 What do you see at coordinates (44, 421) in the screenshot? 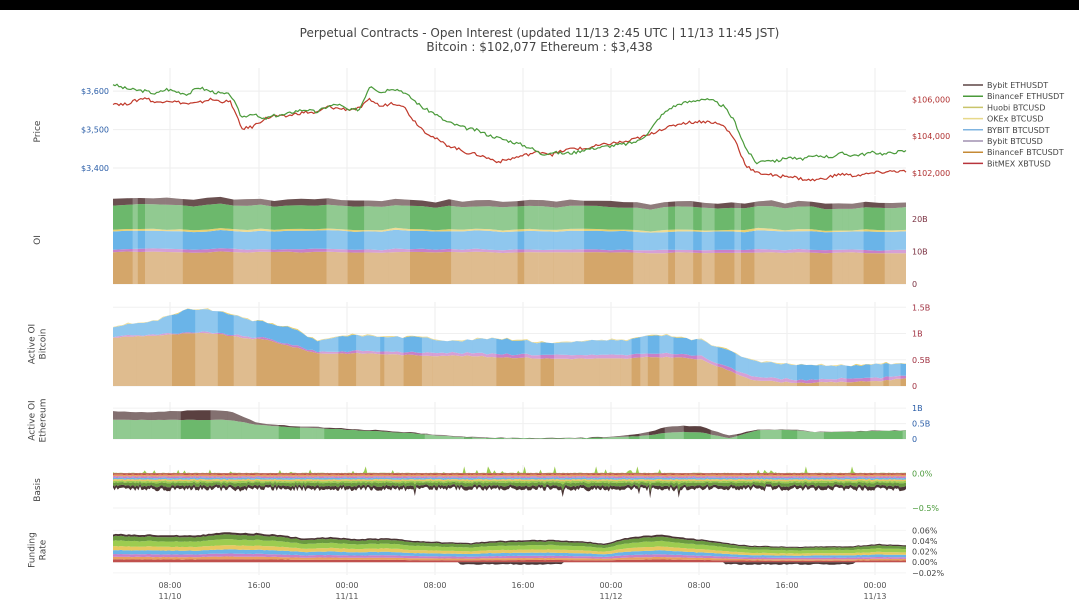
I see `y-axis-title: Ethereum` at bounding box center [44, 421].